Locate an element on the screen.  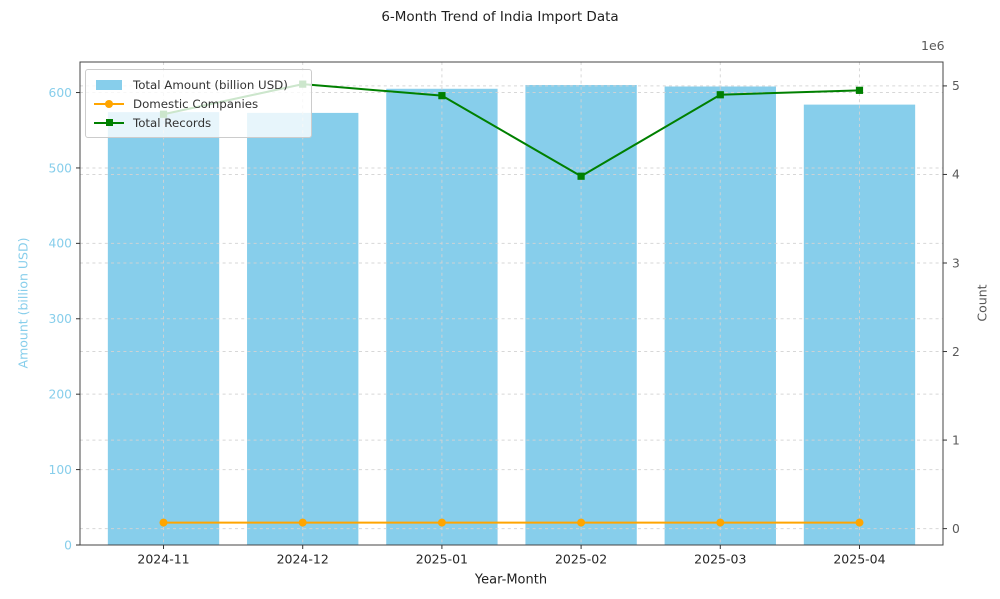
left-tick-label: 500 is located at coordinates (60, 168).